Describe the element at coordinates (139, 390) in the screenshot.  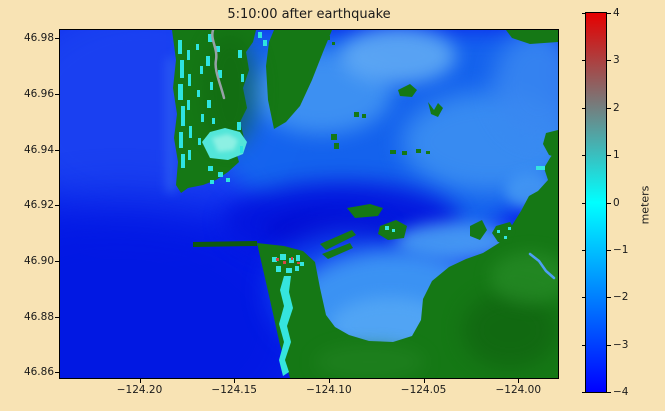
I see `x-tick-label: −124.20` at that location.